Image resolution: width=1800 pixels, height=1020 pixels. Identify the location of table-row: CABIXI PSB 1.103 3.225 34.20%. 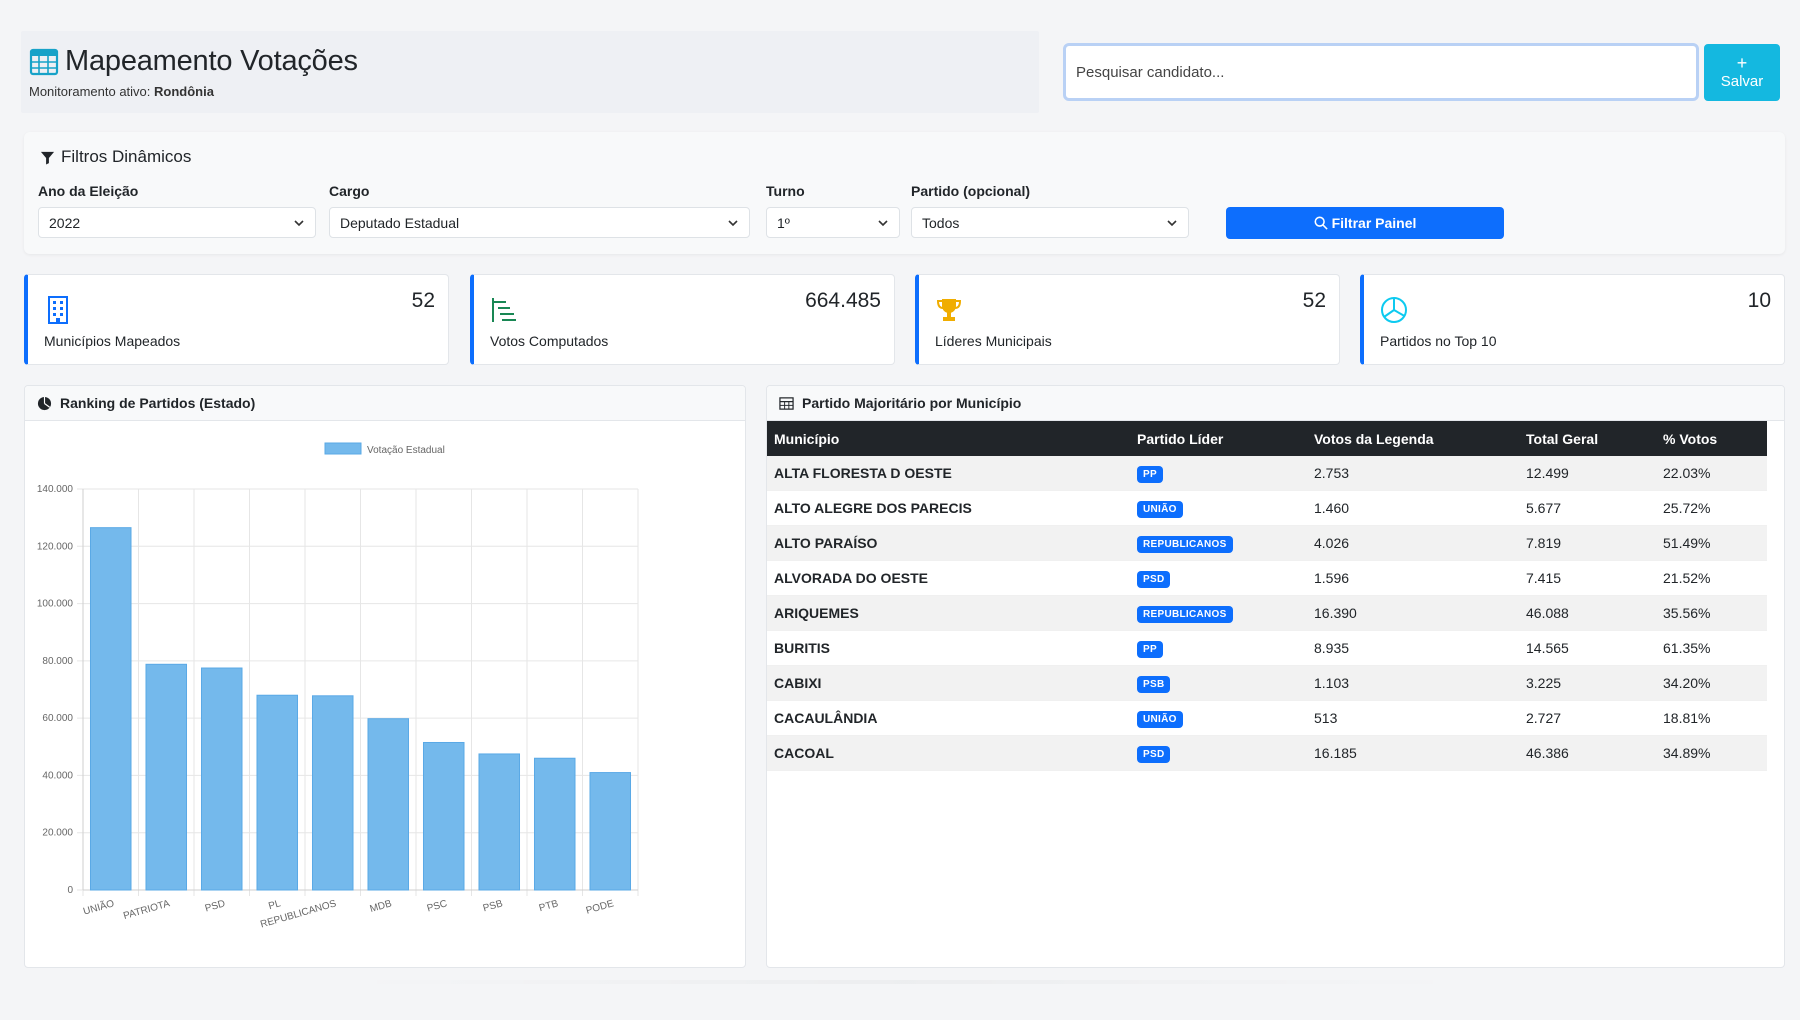
(1267, 683).